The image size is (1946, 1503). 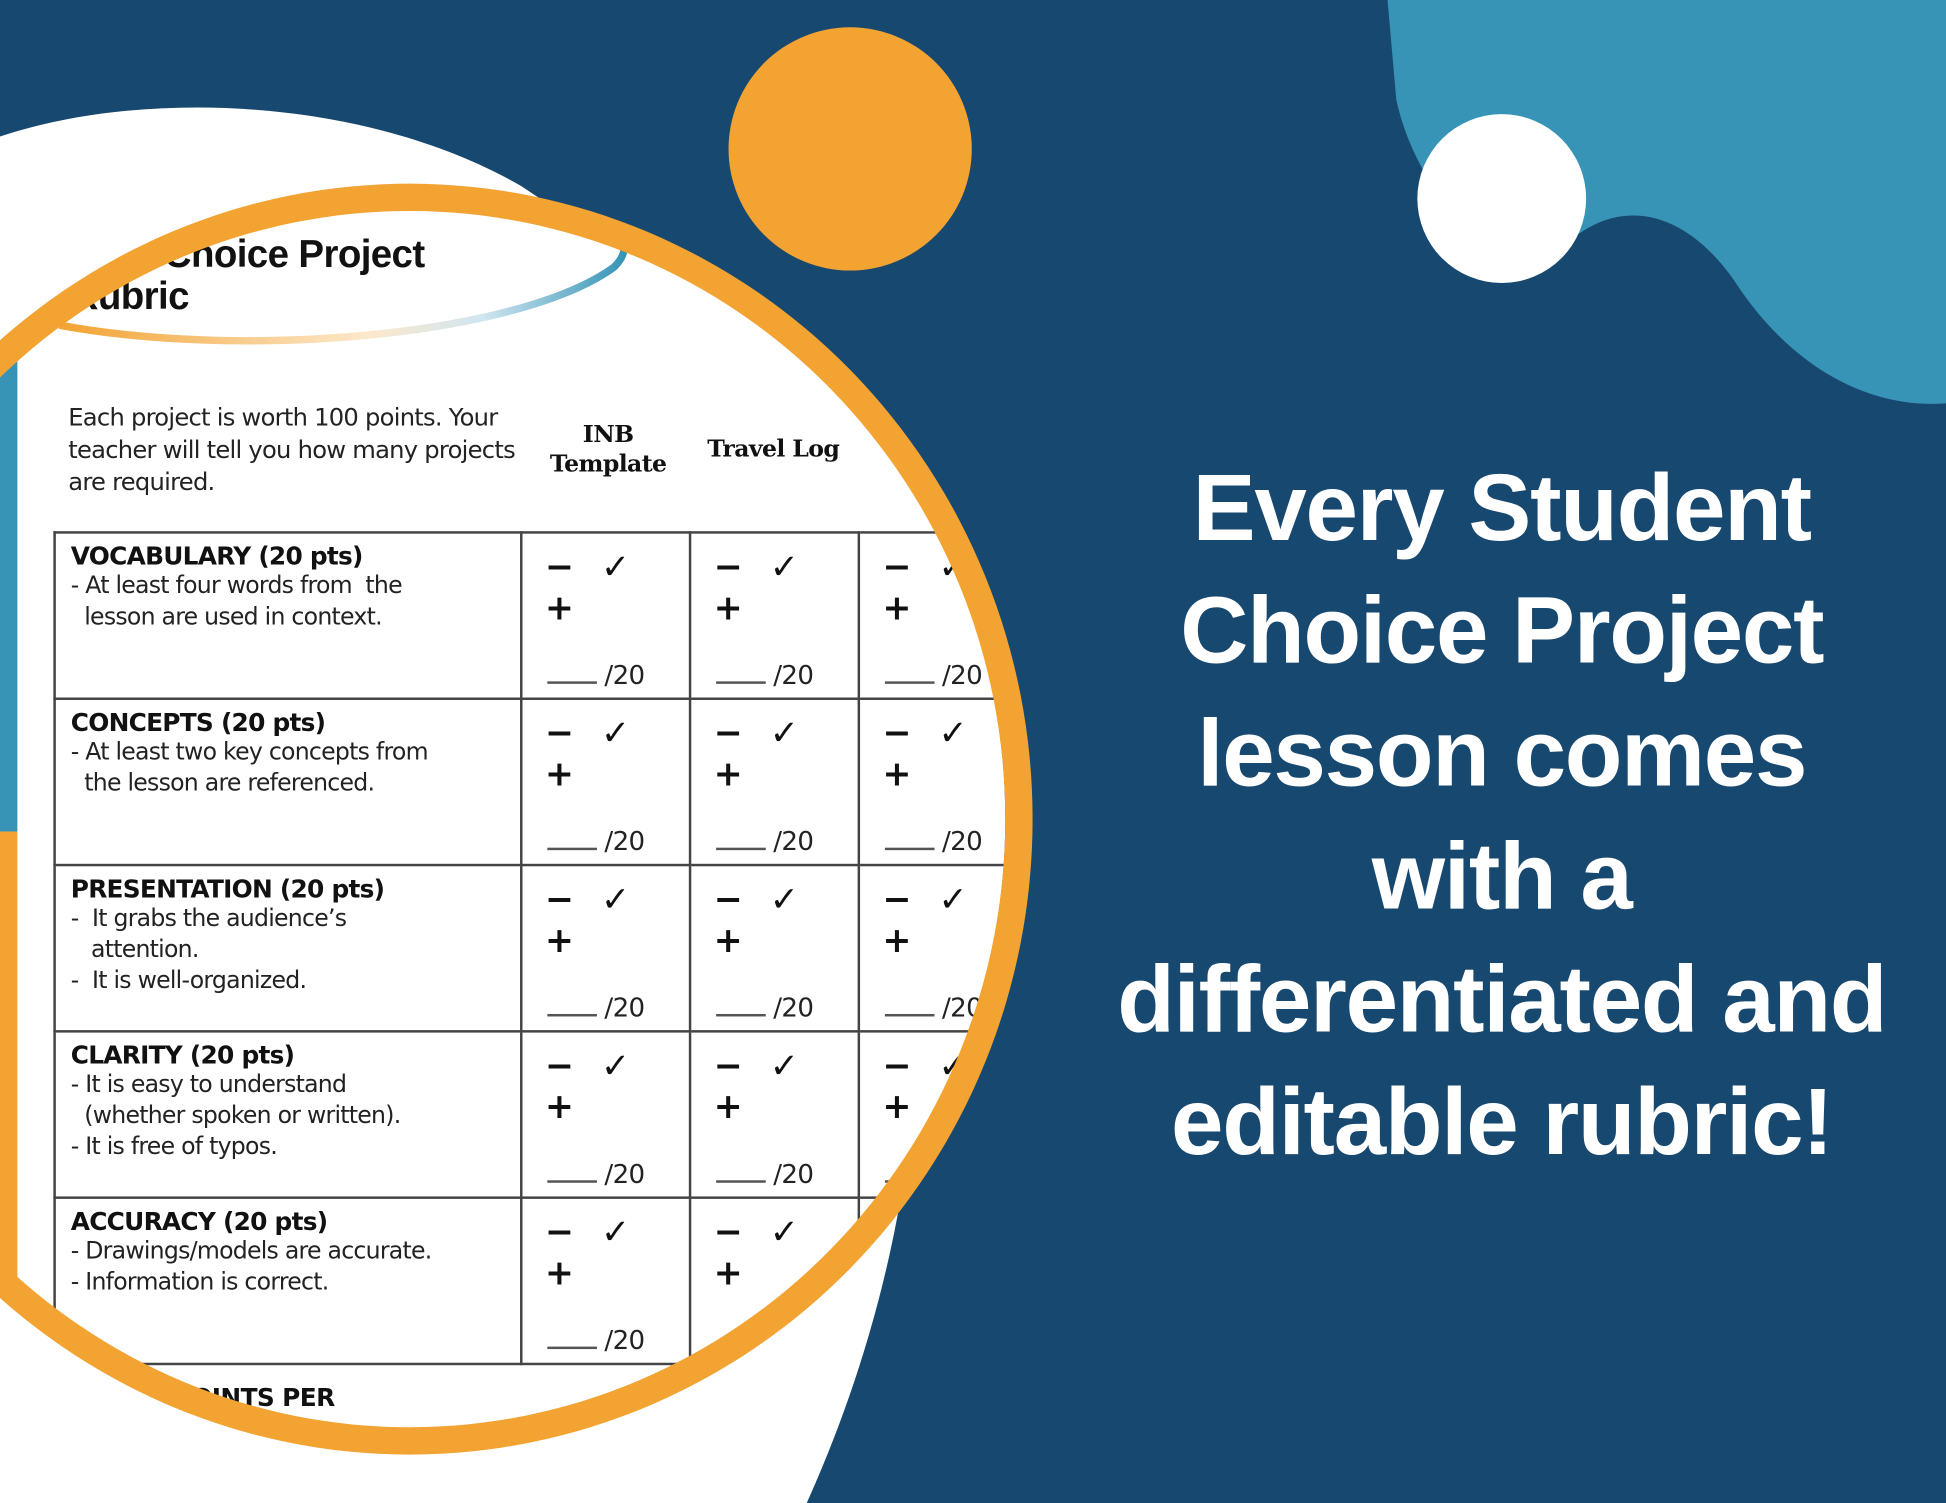 I want to click on white-circle, so click(x=1502, y=198).